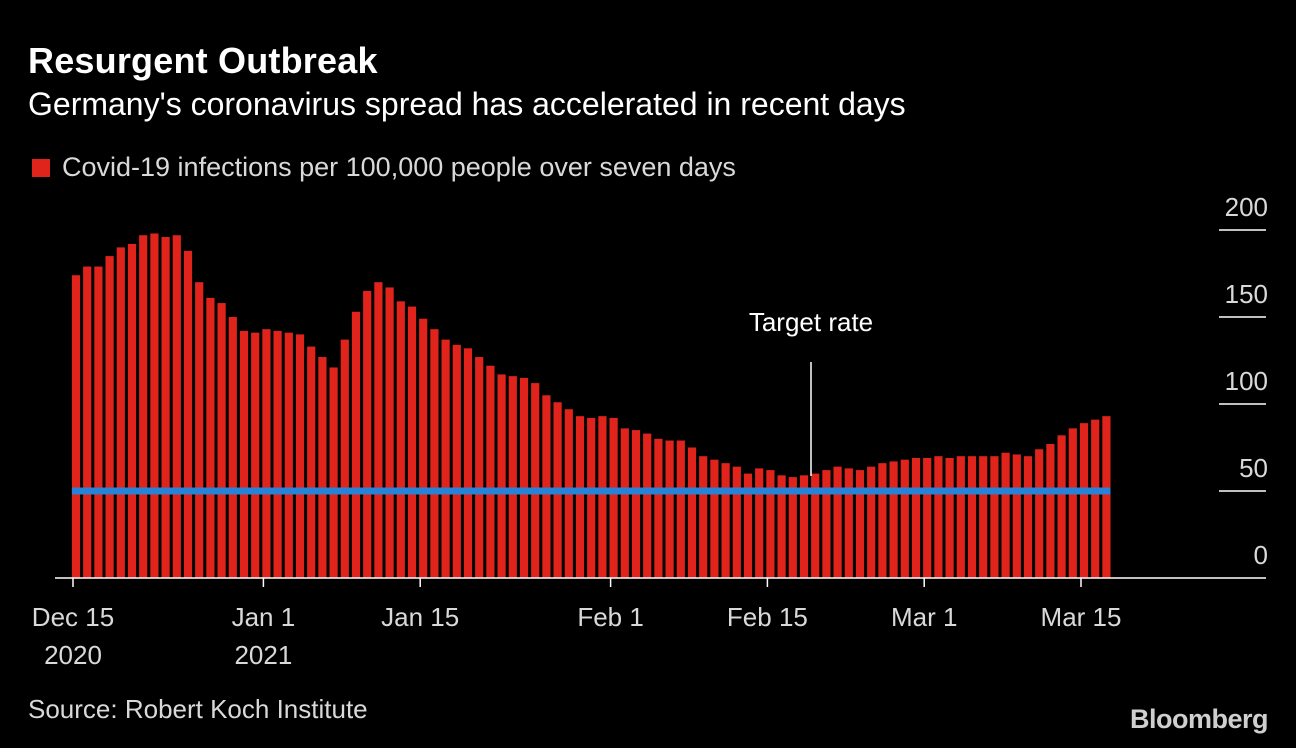 Image resolution: width=1296 pixels, height=748 pixels. What do you see at coordinates (610, 617) in the screenshot?
I see `x-tick-label: Feb 1` at bounding box center [610, 617].